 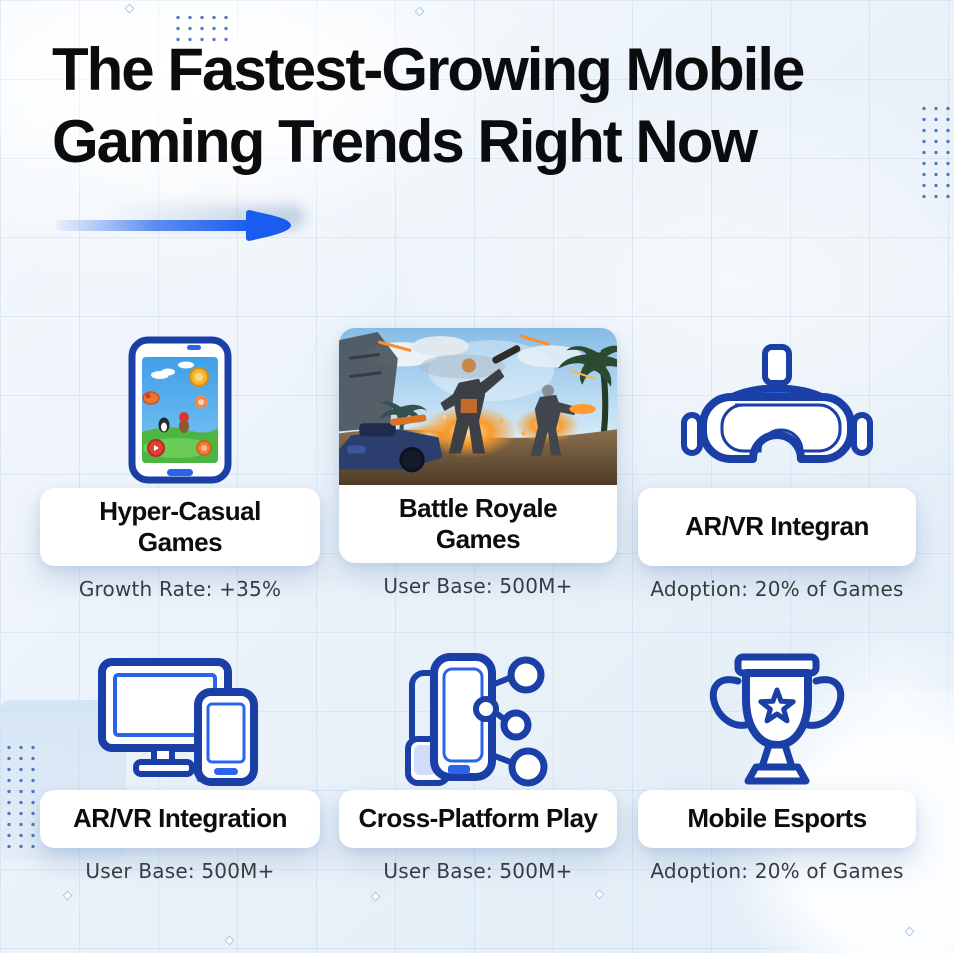 What do you see at coordinates (478, 406) in the screenshot?
I see `battle-royale-image` at bounding box center [478, 406].